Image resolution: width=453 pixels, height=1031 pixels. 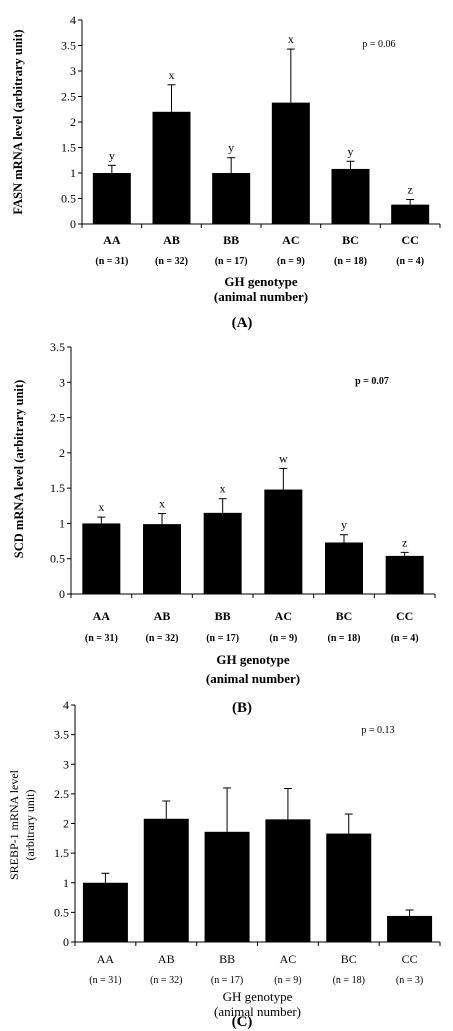 What do you see at coordinates (283, 458) in the screenshot?
I see `significance-letter: w` at bounding box center [283, 458].